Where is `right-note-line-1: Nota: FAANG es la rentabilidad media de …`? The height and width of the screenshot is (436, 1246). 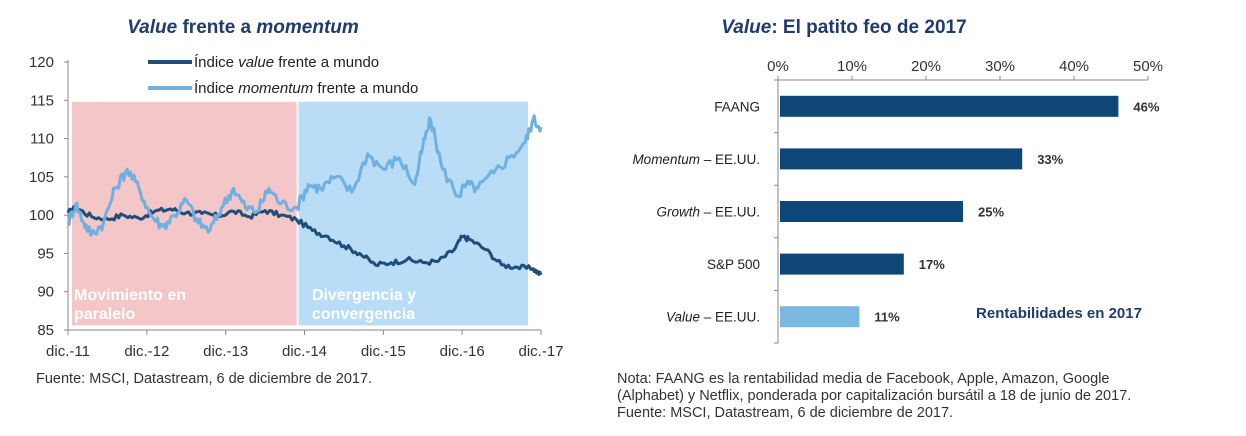
right-note-line-1: Nota: FAANG es la rentabilidad media de … is located at coordinates (863, 379).